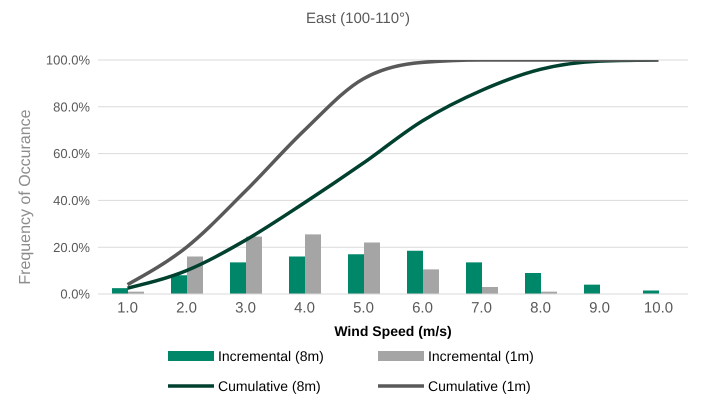 The width and height of the screenshot is (710, 402). Describe the element at coordinates (127, 308) in the screenshot. I see `x-tick-label: 1.0` at that location.